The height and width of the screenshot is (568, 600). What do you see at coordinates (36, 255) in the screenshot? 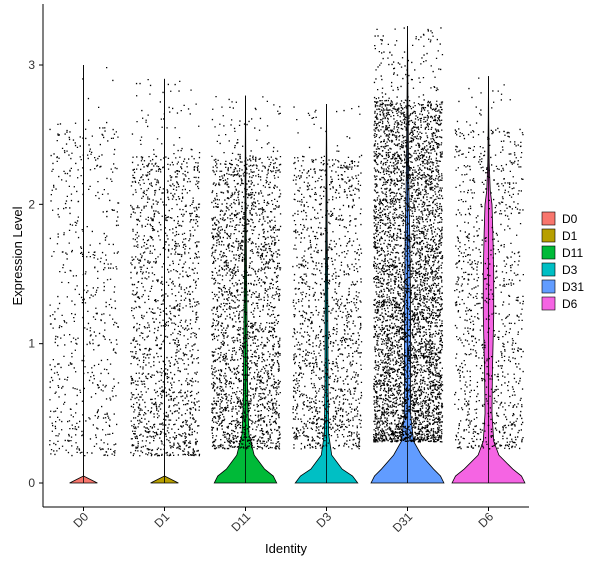
I see `y-axis: 0 1 2 3` at bounding box center [36, 255].